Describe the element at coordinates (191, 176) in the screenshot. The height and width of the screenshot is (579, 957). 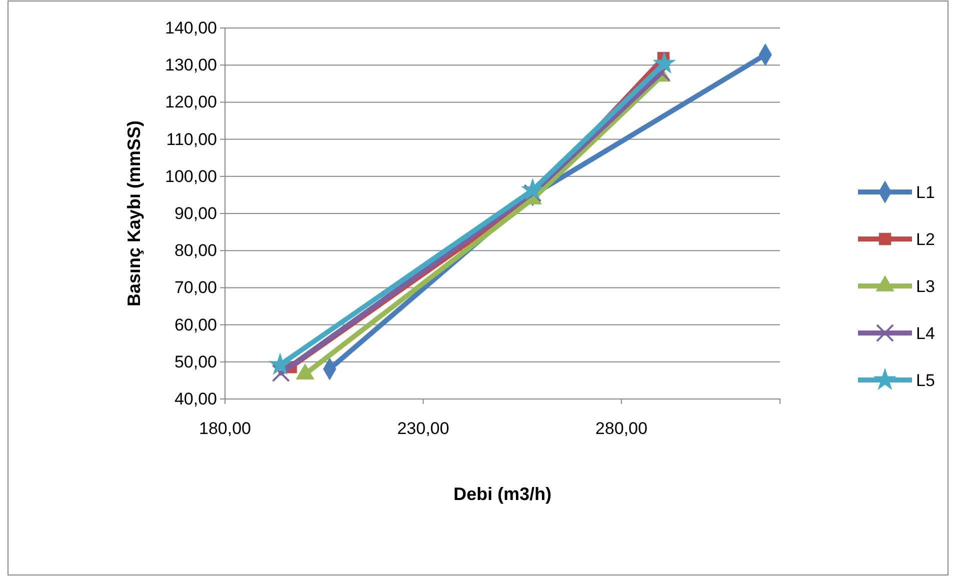
I see `y-tick-label: 100,00` at that location.